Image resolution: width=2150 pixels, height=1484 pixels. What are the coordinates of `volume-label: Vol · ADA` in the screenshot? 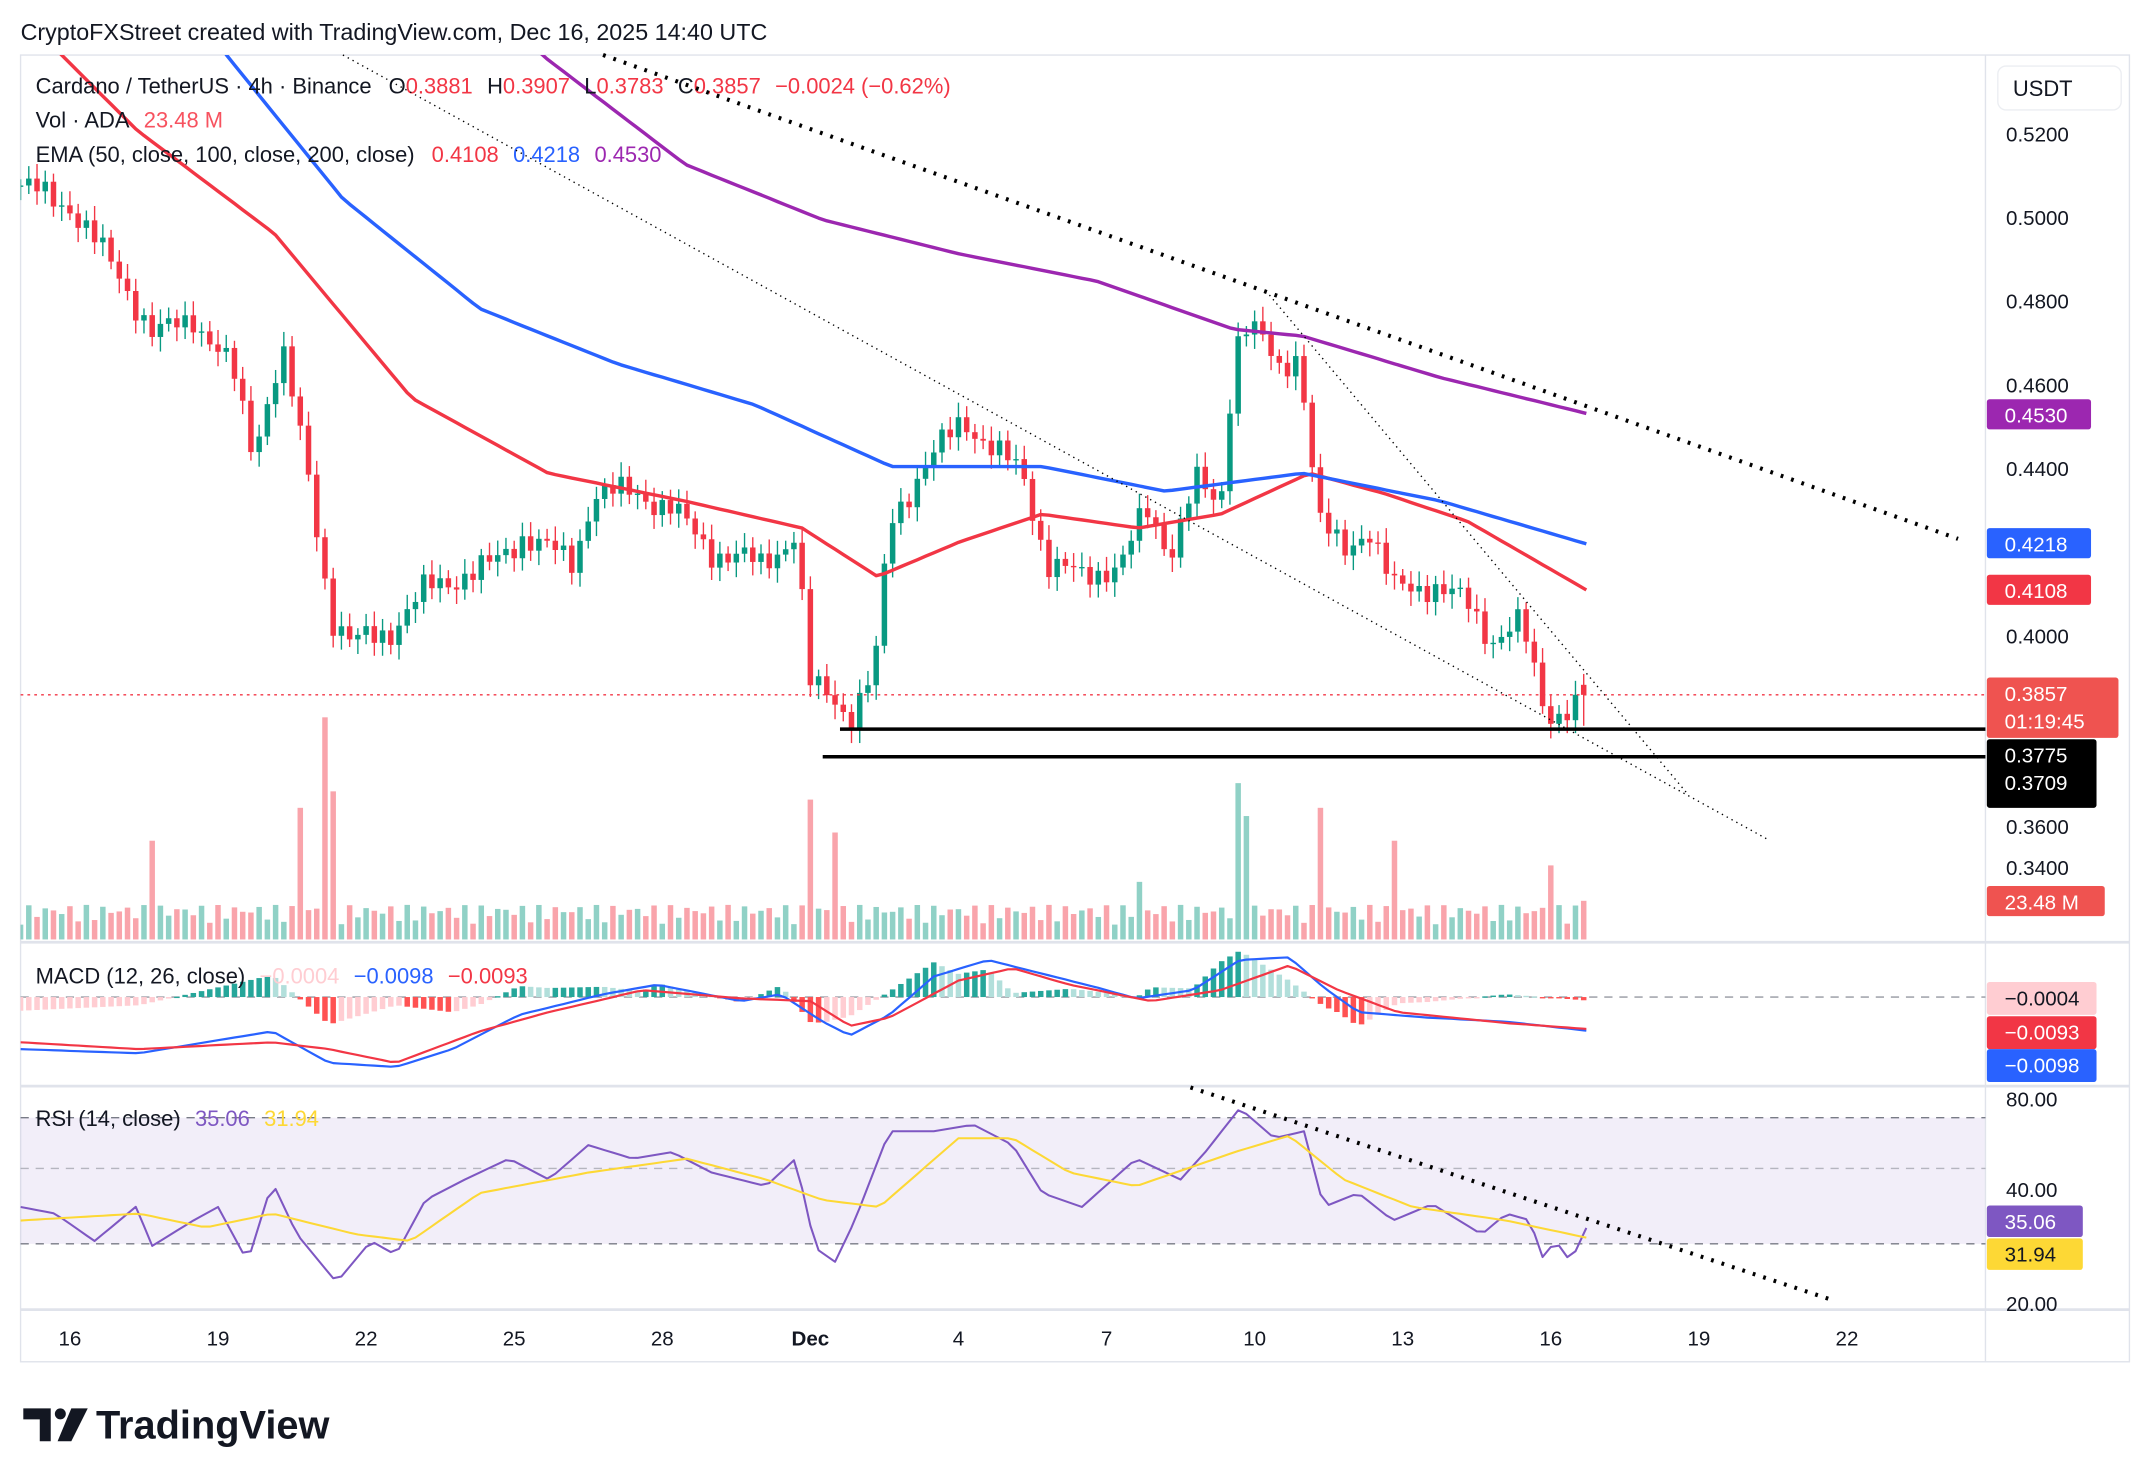 It's located at (83, 120).